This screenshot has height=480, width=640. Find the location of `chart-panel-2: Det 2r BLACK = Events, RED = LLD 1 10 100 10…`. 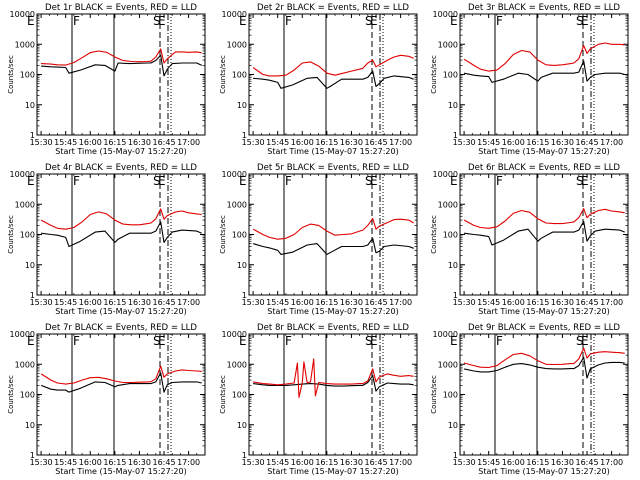

chart-panel-2: Det 2r BLACK = Events, RED = LLD 1 10 100 10… is located at coordinates (318, 79).